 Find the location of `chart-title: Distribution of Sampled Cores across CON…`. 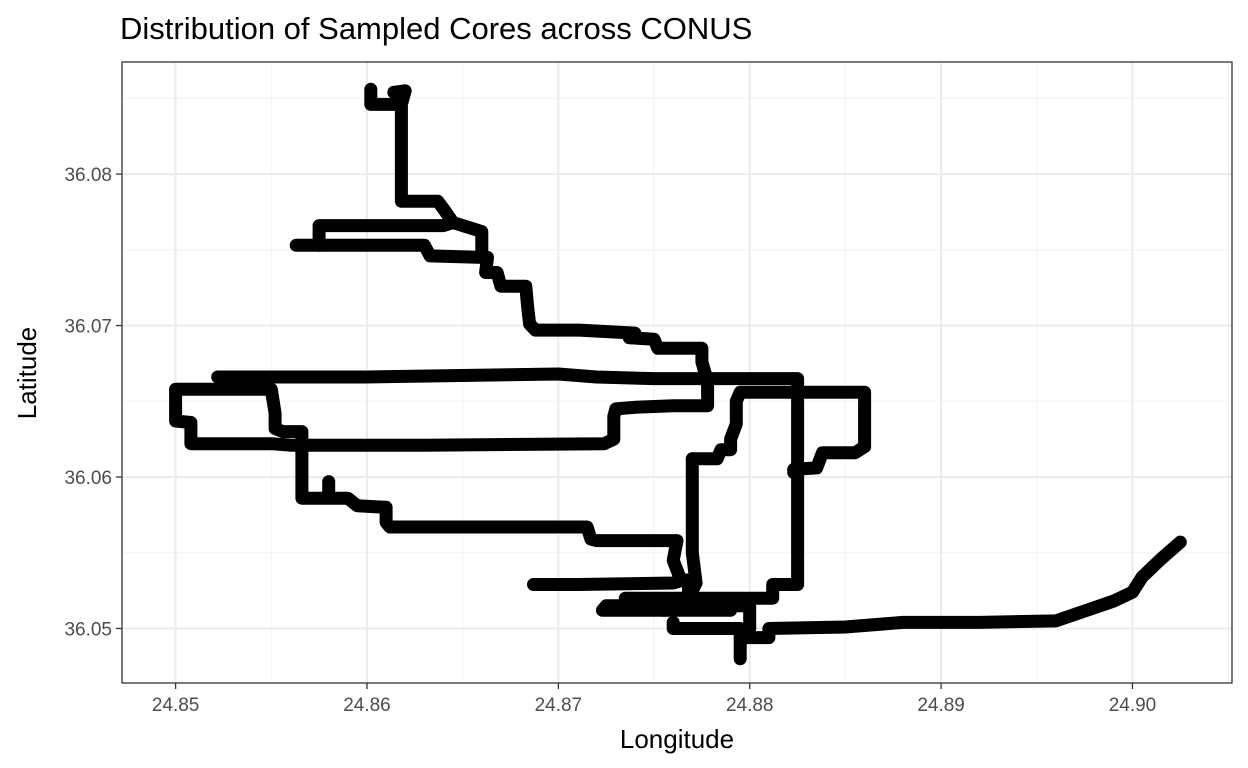

chart-title: Distribution of Sampled Cores across CON… is located at coordinates (436, 28).